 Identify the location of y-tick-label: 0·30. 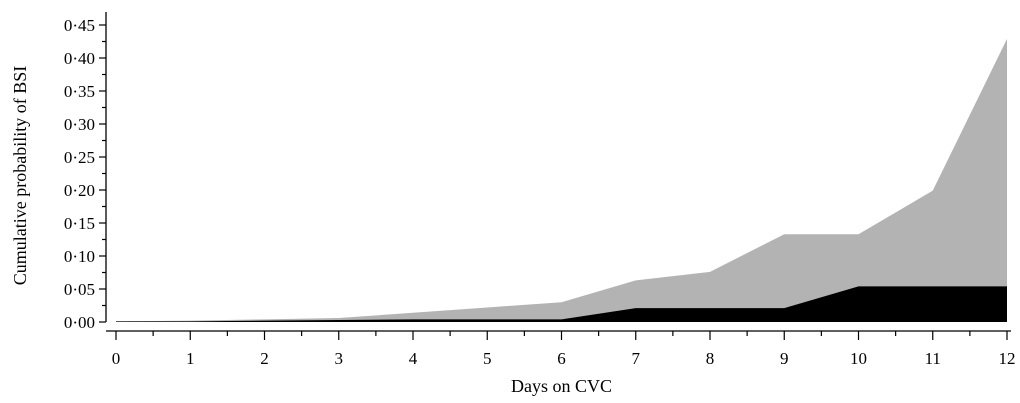
(79, 124).